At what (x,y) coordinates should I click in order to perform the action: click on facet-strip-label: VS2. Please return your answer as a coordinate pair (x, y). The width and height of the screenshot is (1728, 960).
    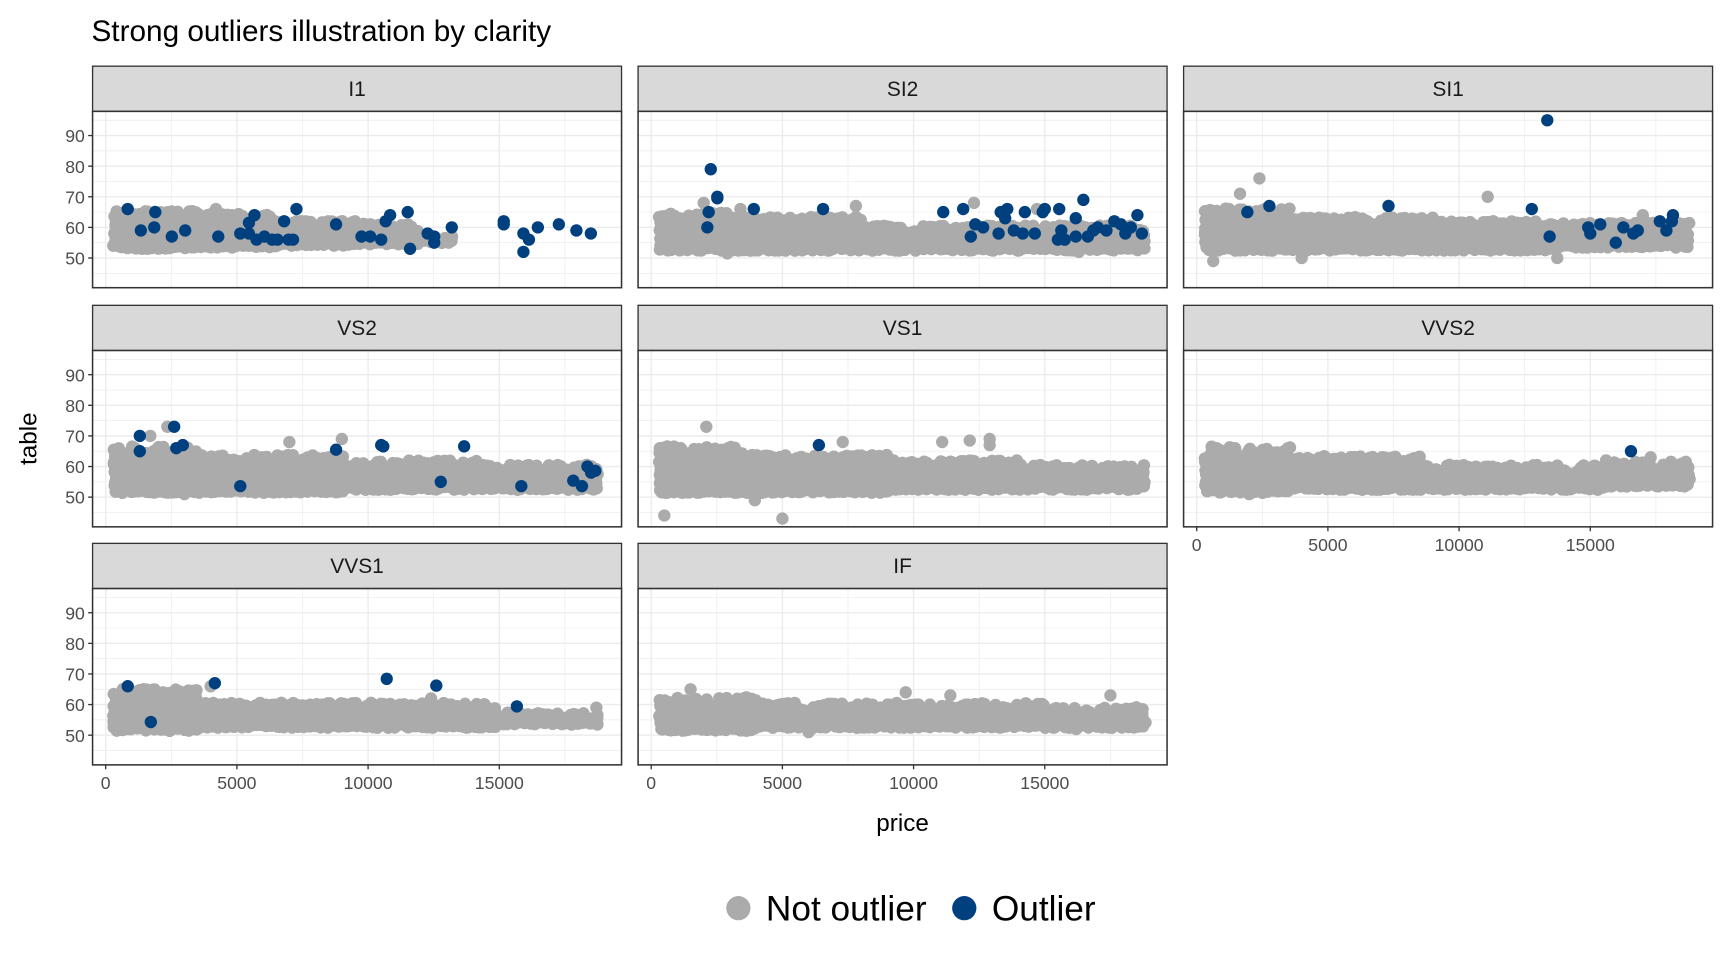
    Looking at the image, I should click on (357, 328).